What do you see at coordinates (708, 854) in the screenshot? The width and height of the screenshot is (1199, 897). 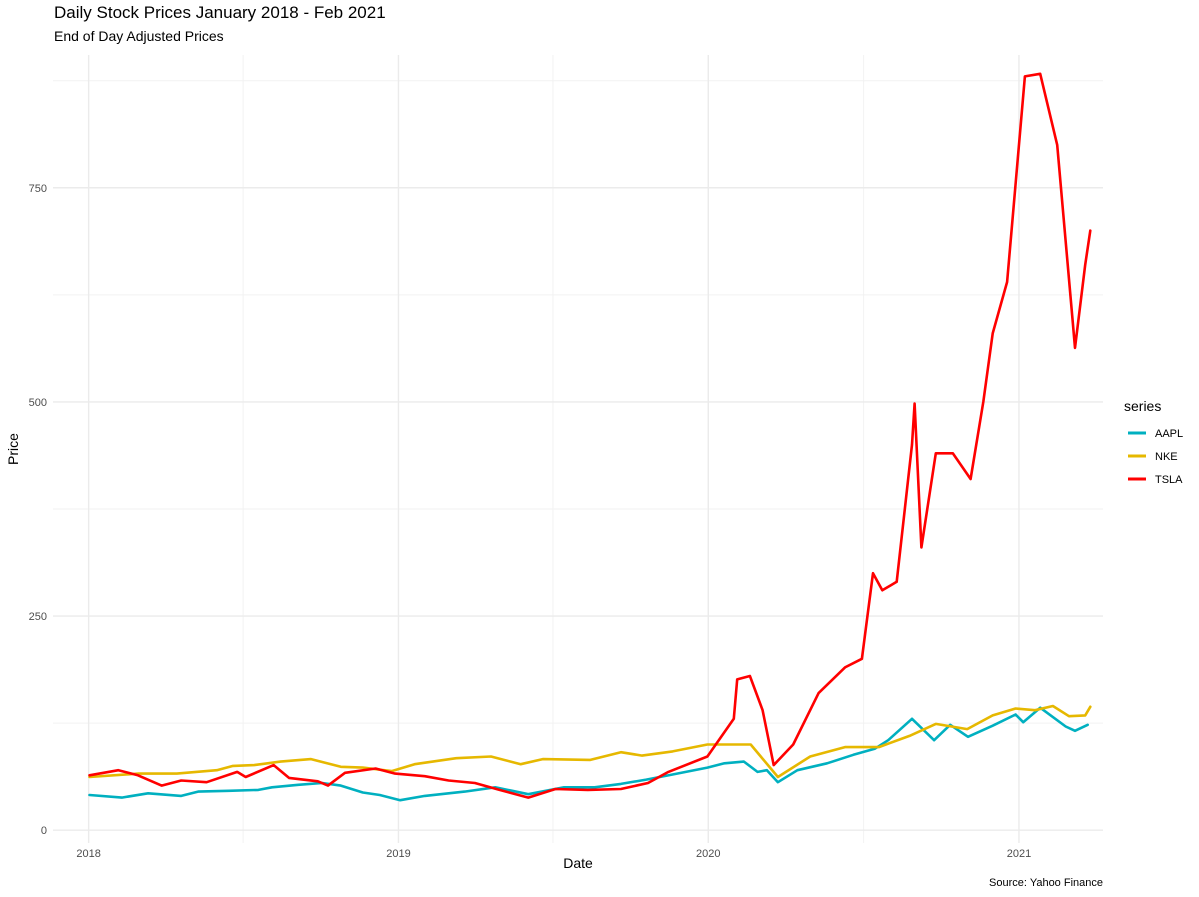 I see `x-tick-label: 2020` at bounding box center [708, 854].